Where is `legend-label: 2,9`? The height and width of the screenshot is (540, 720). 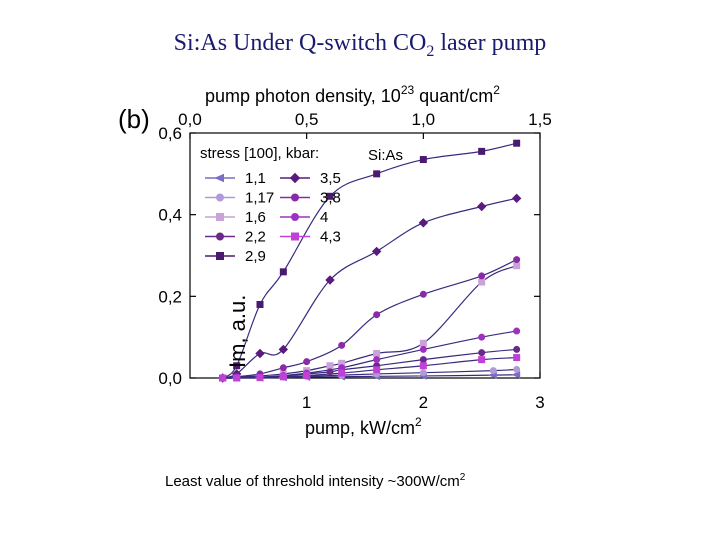 legend-label: 2,9 is located at coordinates (255, 256).